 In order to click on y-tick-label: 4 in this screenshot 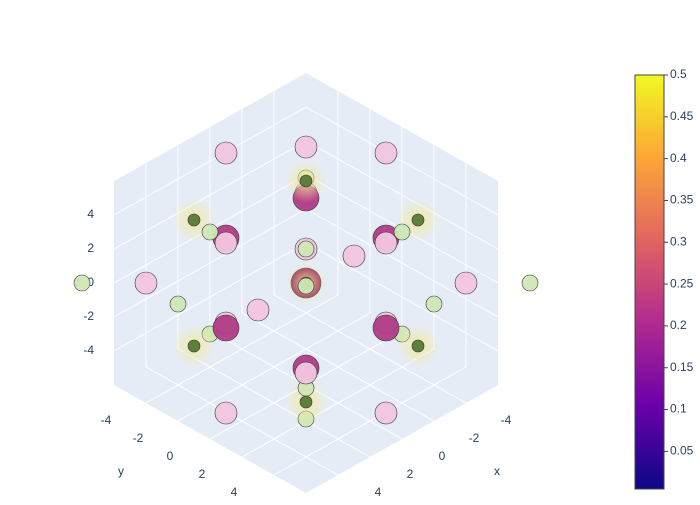, I will do `click(234, 492)`.